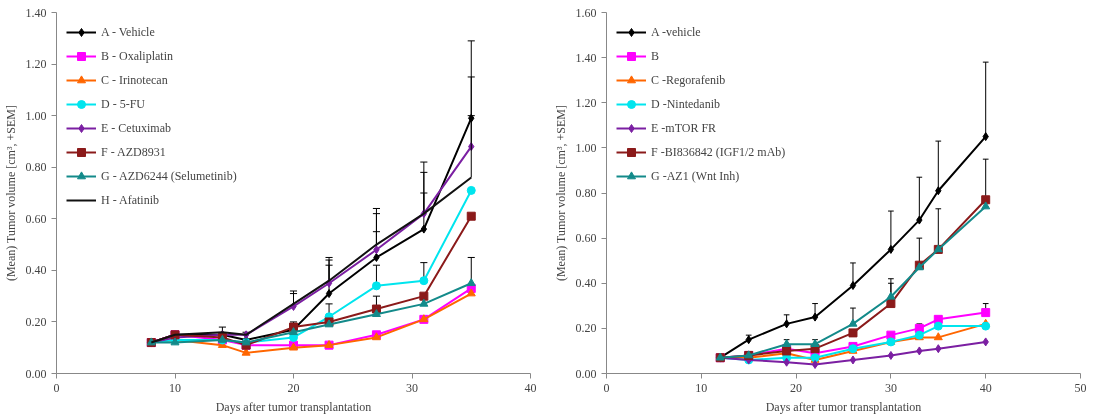 This screenshot has width=1100, height=416. I want to click on legend-label: G -AZ1 (Wnt Inh), so click(695, 176).